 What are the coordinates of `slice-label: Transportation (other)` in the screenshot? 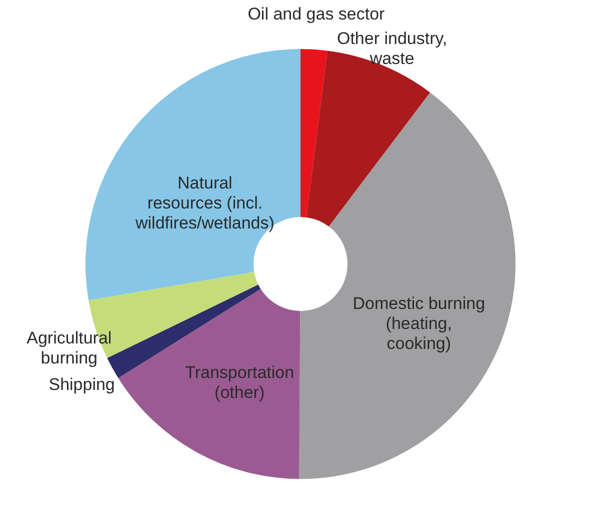 It's located at (239, 382).